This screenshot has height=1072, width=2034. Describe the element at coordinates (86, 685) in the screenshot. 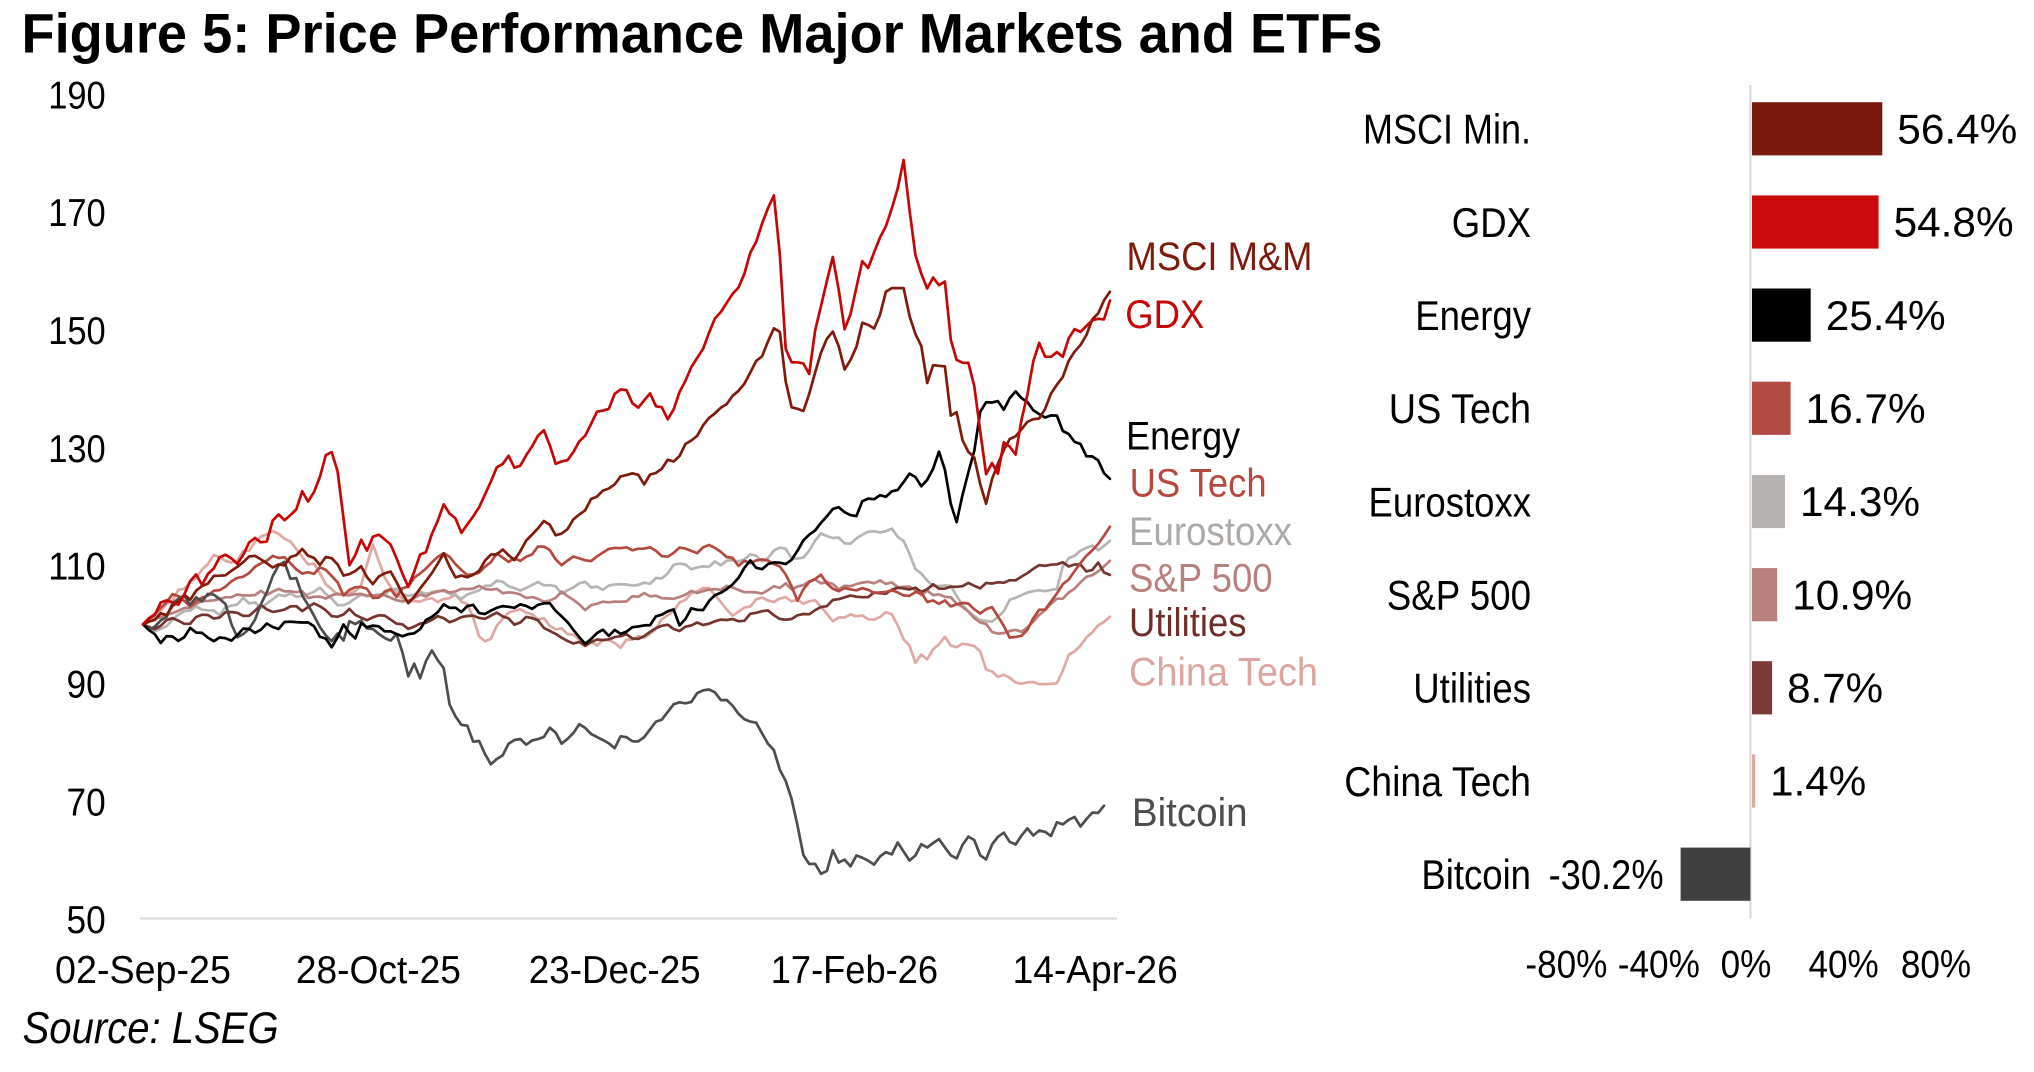

I see `svg-text: 90` at that location.